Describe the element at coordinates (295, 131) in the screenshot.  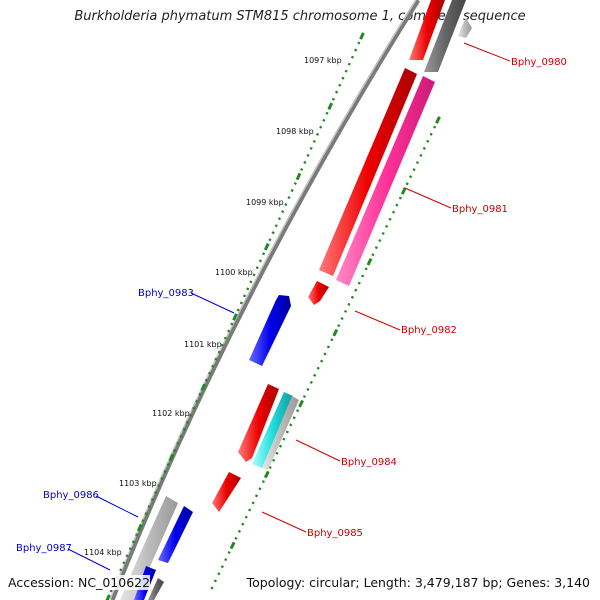
I see `kbp-label: 1098 kbp` at that location.